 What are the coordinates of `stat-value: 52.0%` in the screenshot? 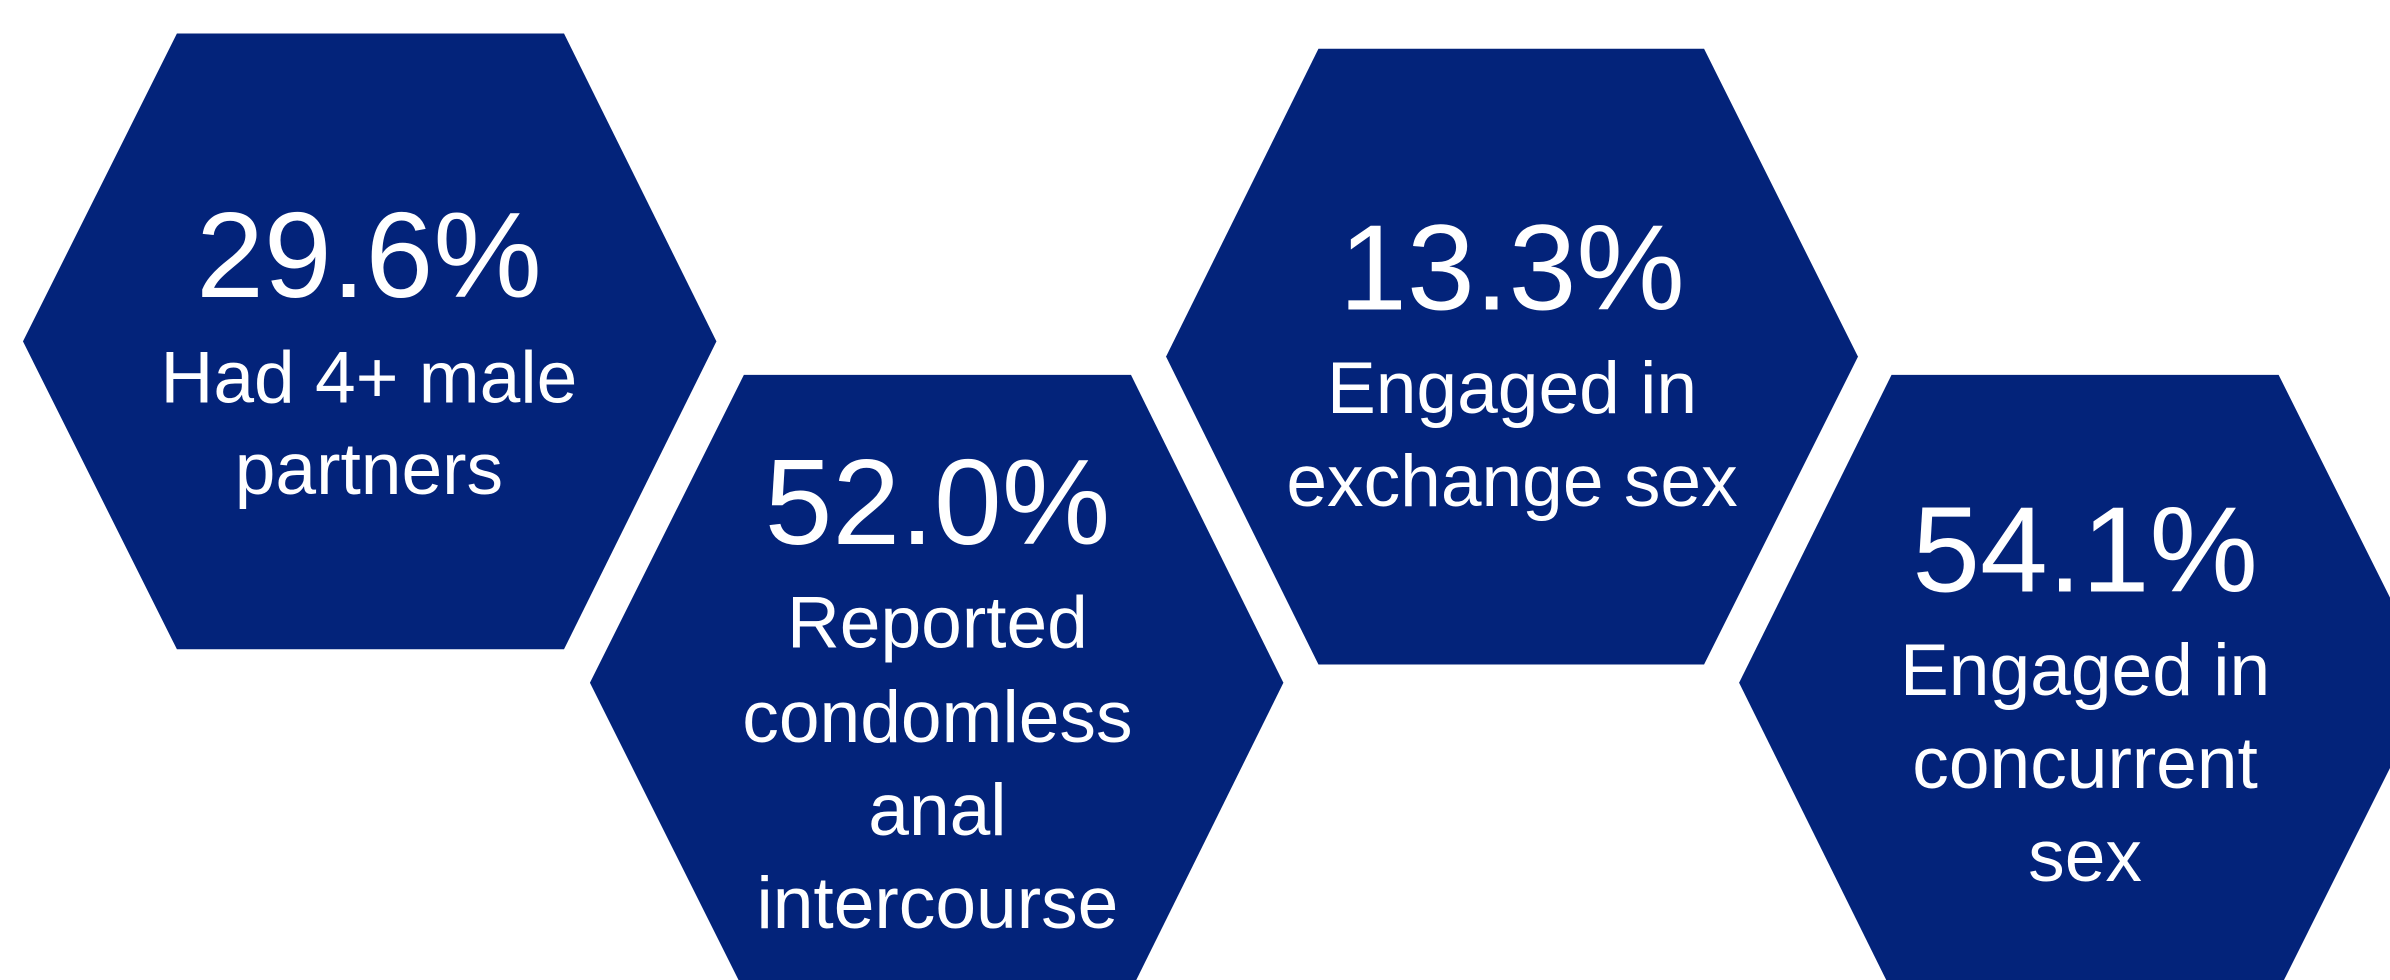 It's located at (938, 502).